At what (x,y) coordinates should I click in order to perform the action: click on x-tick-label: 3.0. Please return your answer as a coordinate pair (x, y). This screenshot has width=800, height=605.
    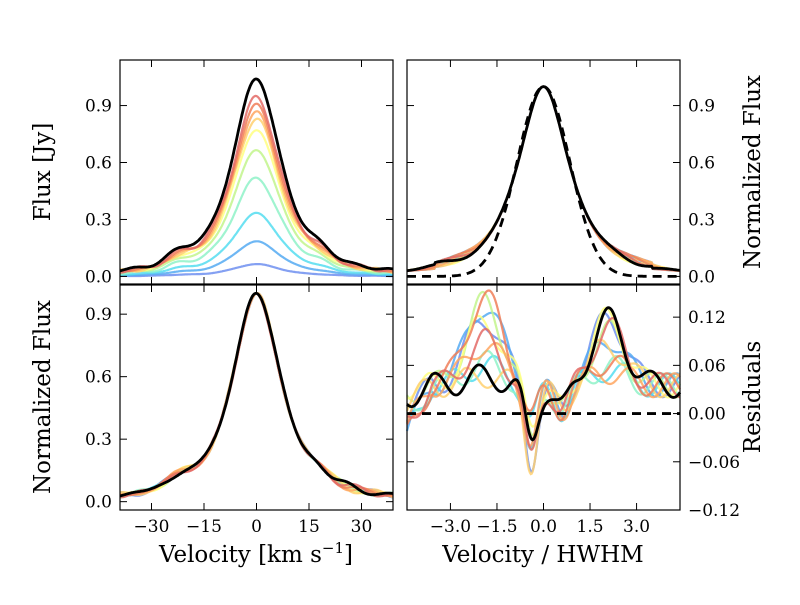
    Looking at the image, I should click on (636, 527).